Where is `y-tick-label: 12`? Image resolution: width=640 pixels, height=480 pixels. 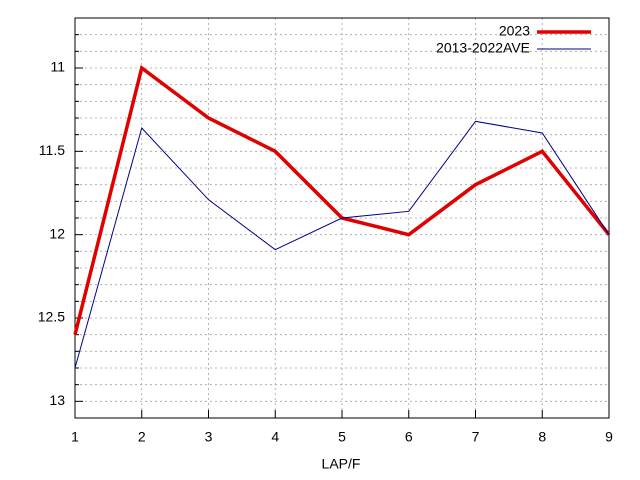
y-tick-label: 12 is located at coordinates (57, 233).